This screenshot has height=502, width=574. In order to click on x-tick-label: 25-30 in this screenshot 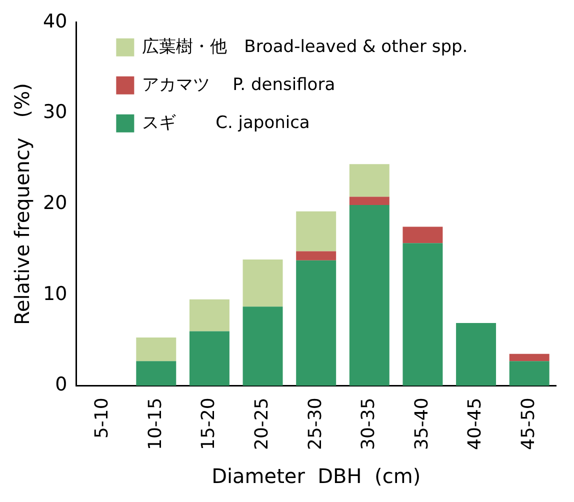, I will do `click(315, 424)`.